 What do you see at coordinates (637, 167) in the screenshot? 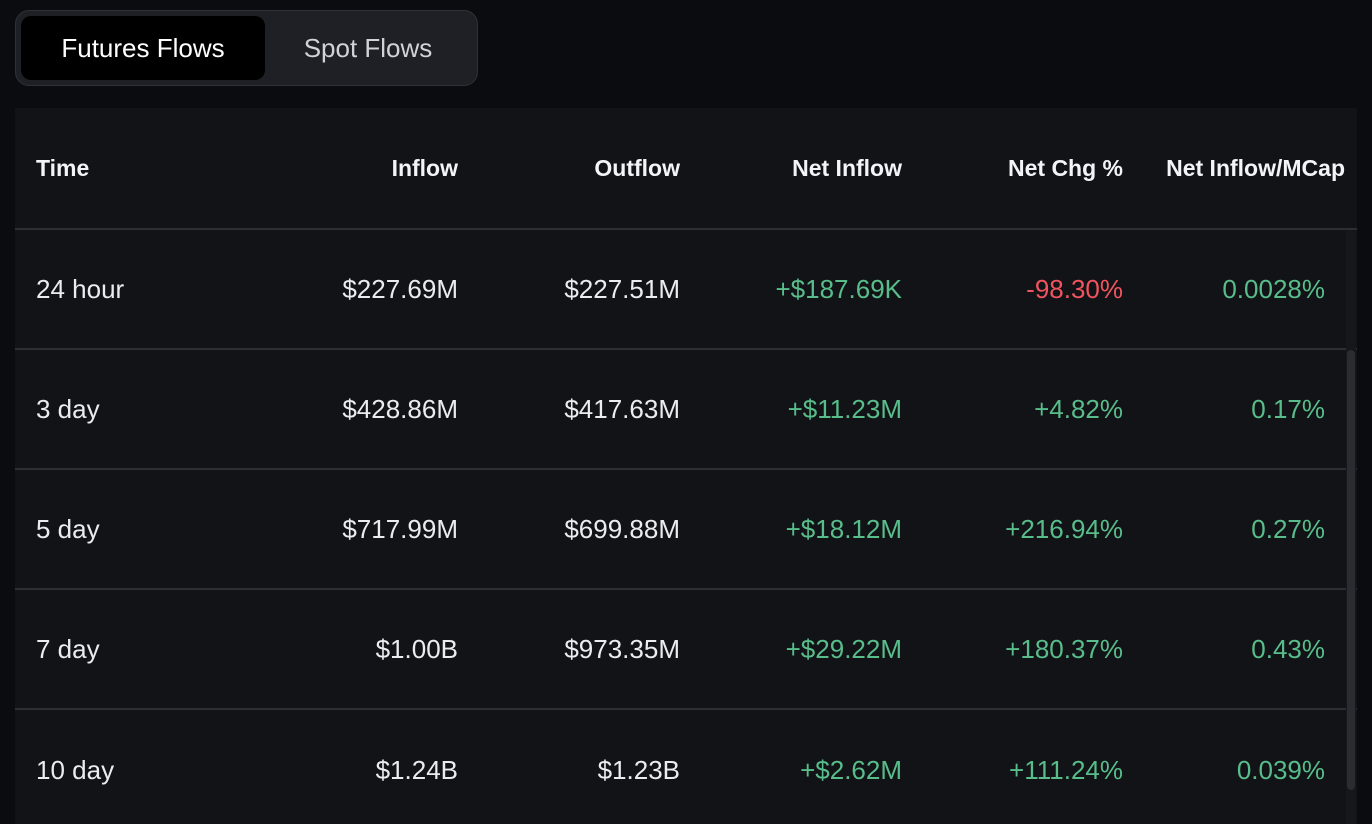
I see `header-outflow: Outflow` at bounding box center [637, 167].